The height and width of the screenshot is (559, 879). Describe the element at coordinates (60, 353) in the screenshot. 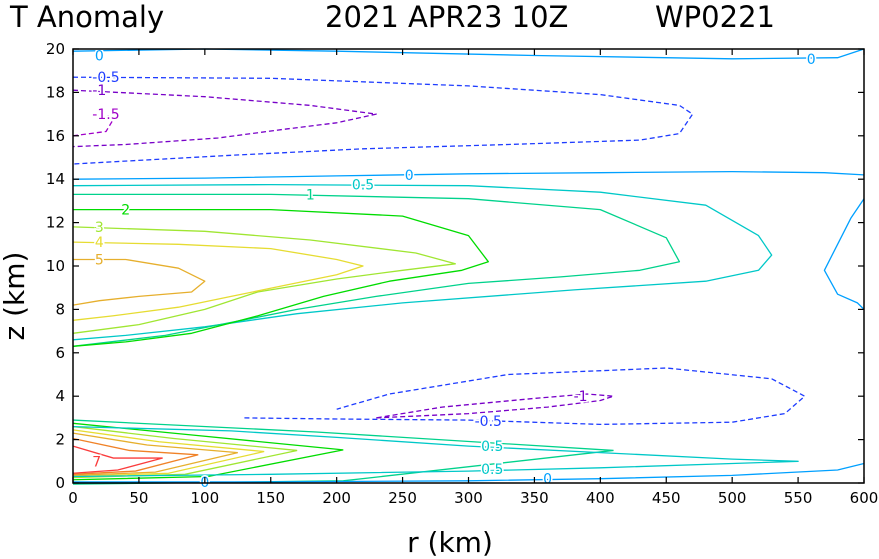

I see `y-tick-label: 6` at that location.